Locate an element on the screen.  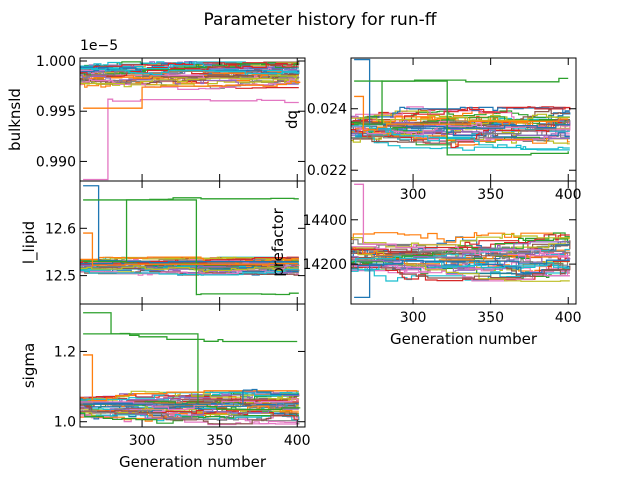
y-tick-label: 14200 is located at coordinates (324, 265).